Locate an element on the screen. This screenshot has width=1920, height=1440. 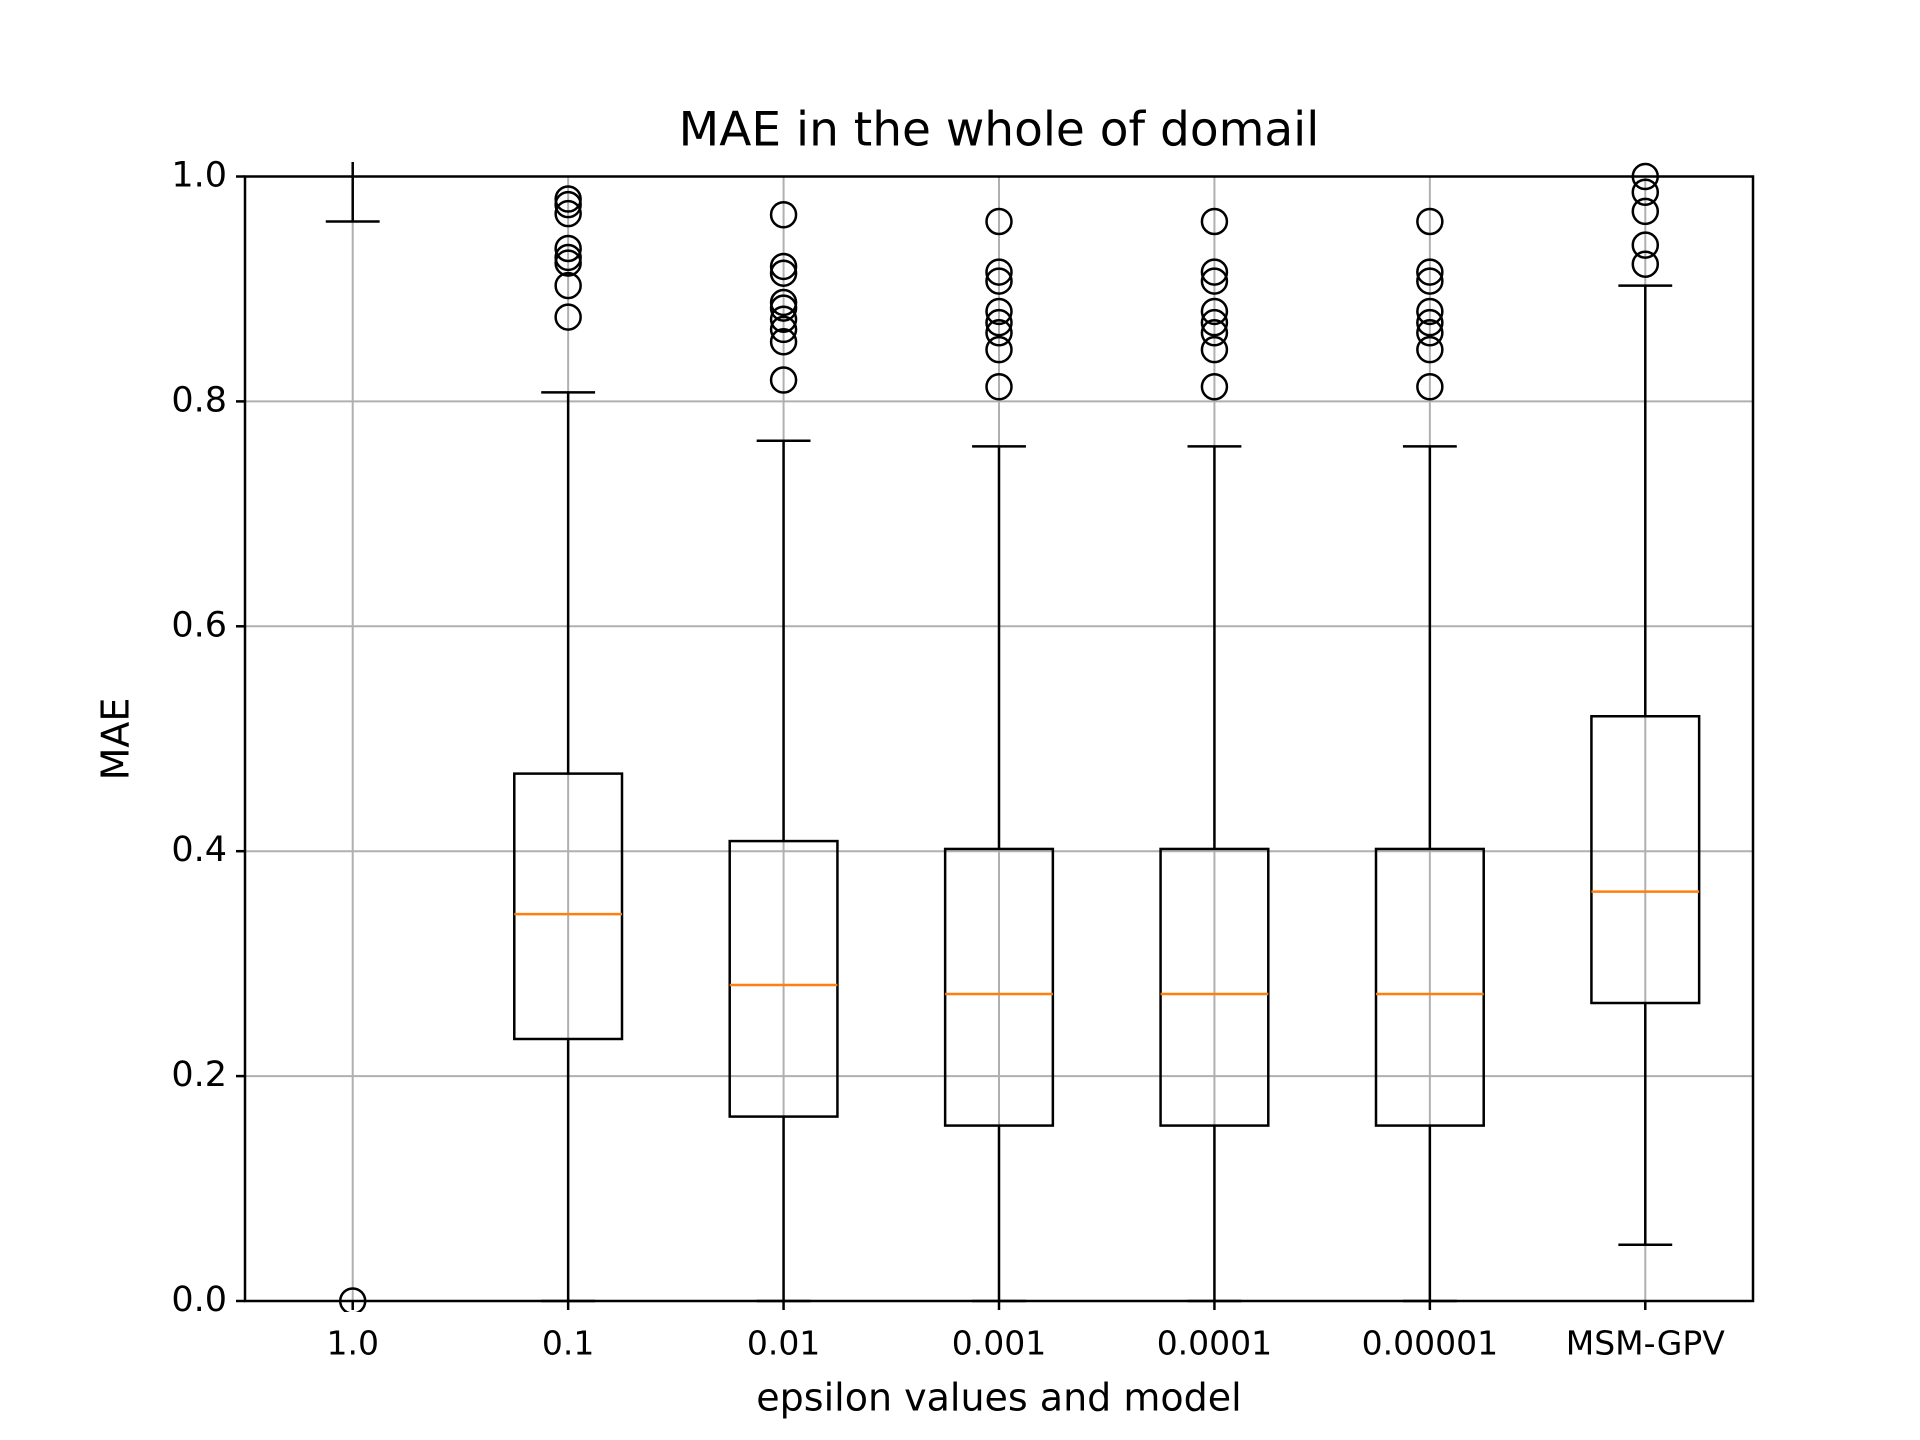
x-tick-label: 1.0 is located at coordinates (352, 1343).